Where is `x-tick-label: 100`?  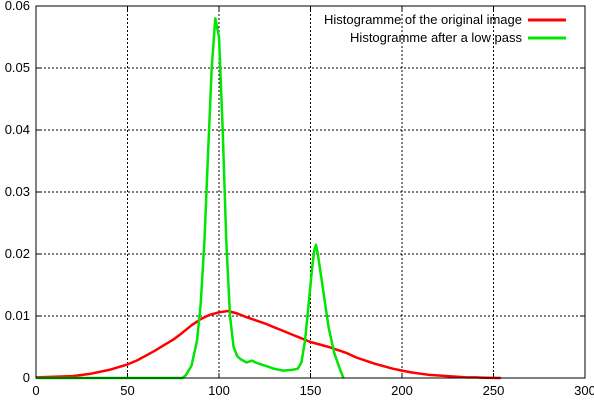
x-tick-label: 100 is located at coordinates (219, 390).